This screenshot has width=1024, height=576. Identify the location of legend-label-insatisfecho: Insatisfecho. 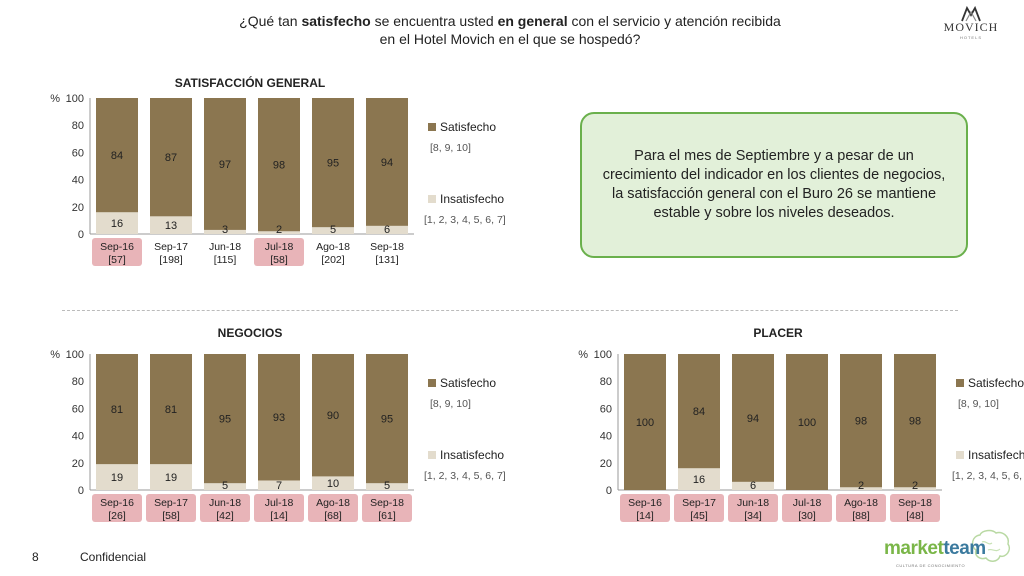
(472, 455).